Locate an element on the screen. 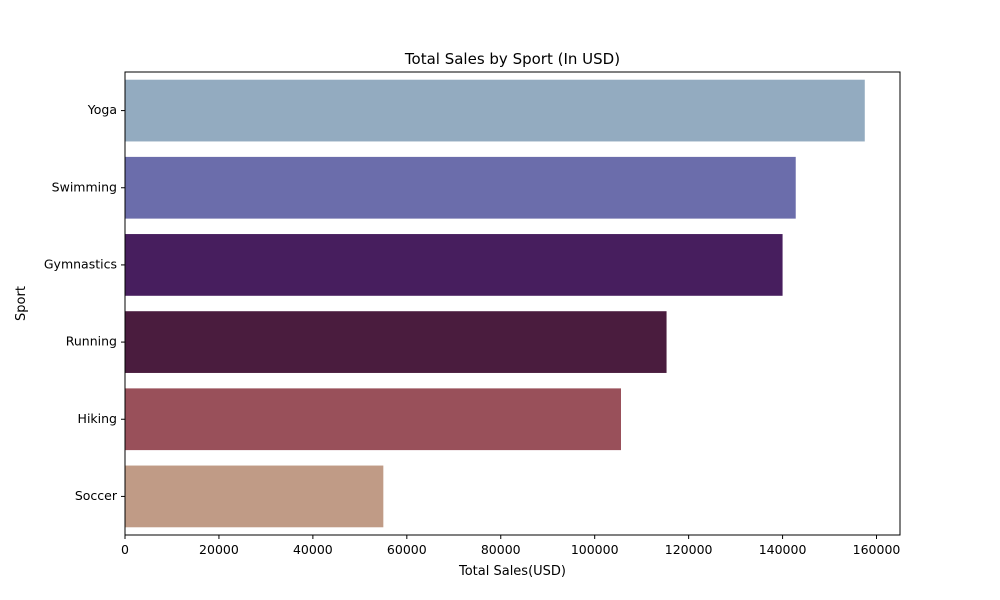  bar-hiking is located at coordinates (373, 419).